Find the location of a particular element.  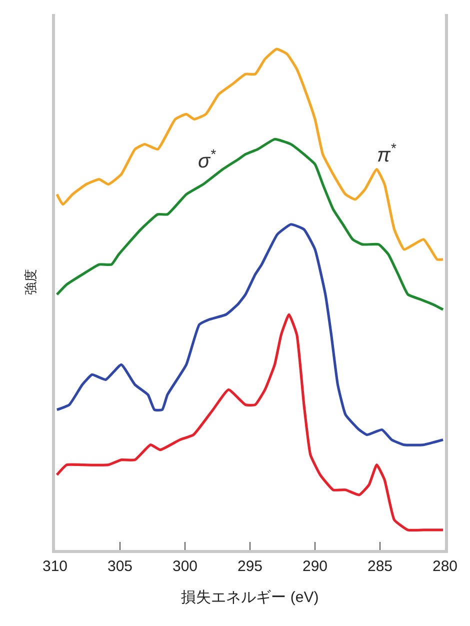

x-tick-label: 280 is located at coordinates (445, 566).